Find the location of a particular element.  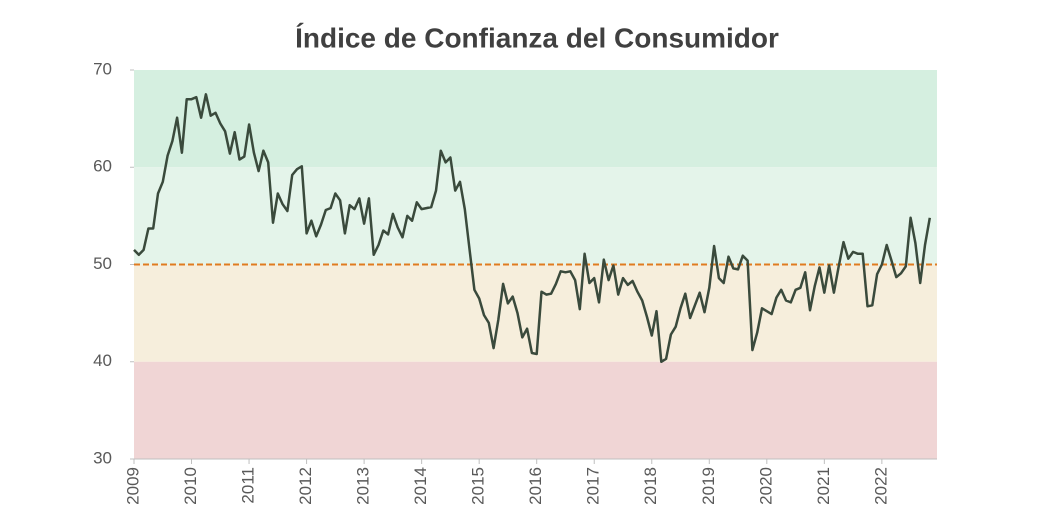

x-tick-label: 2020 is located at coordinates (765, 486).